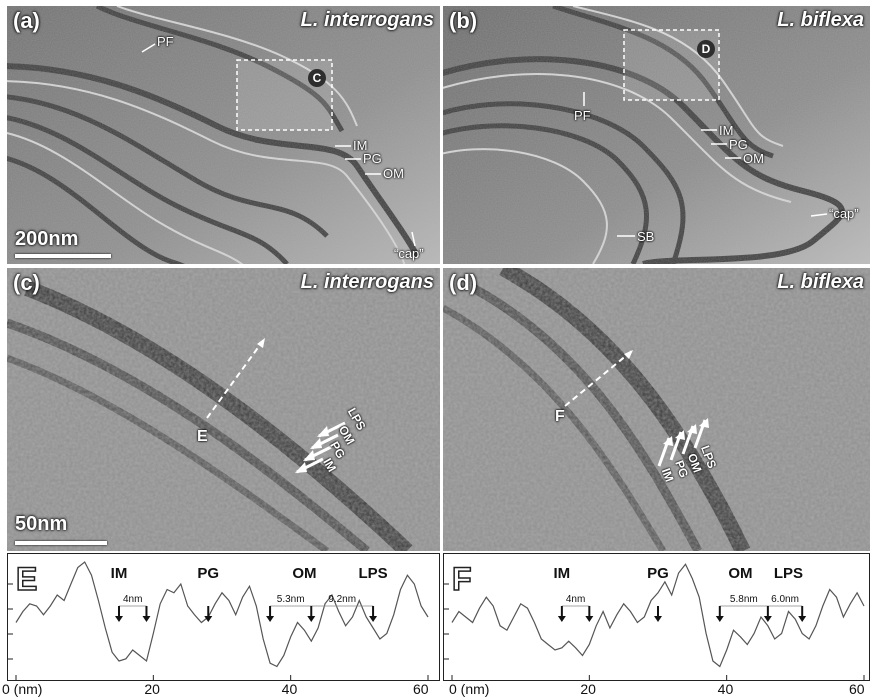 The height and width of the screenshot is (699, 874). I want to click on annotation-pg-a: PG, so click(372, 158).